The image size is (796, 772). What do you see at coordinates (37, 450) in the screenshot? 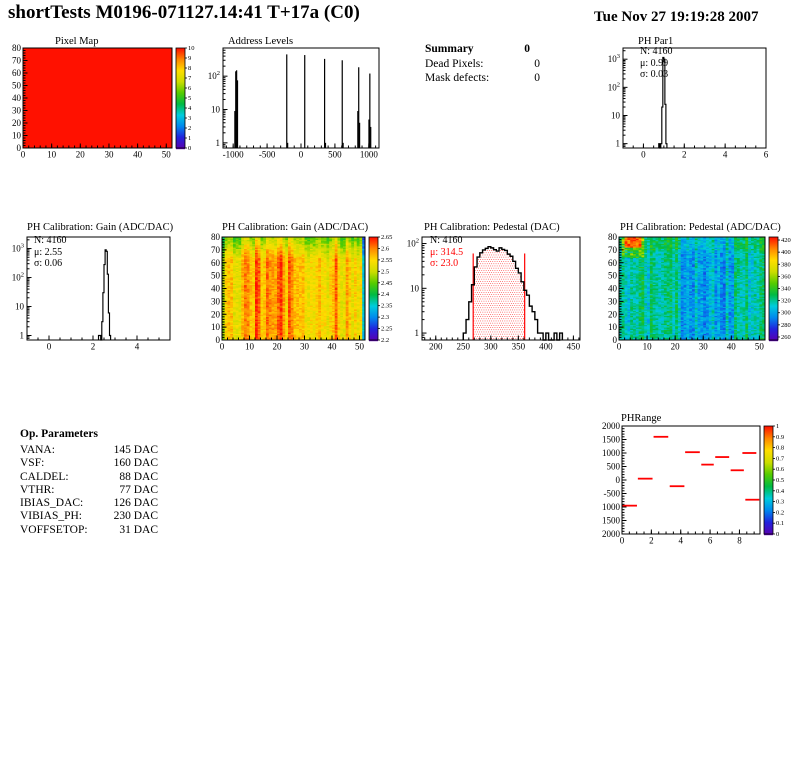
I see `param-label: VANA:` at bounding box center [37, 450].